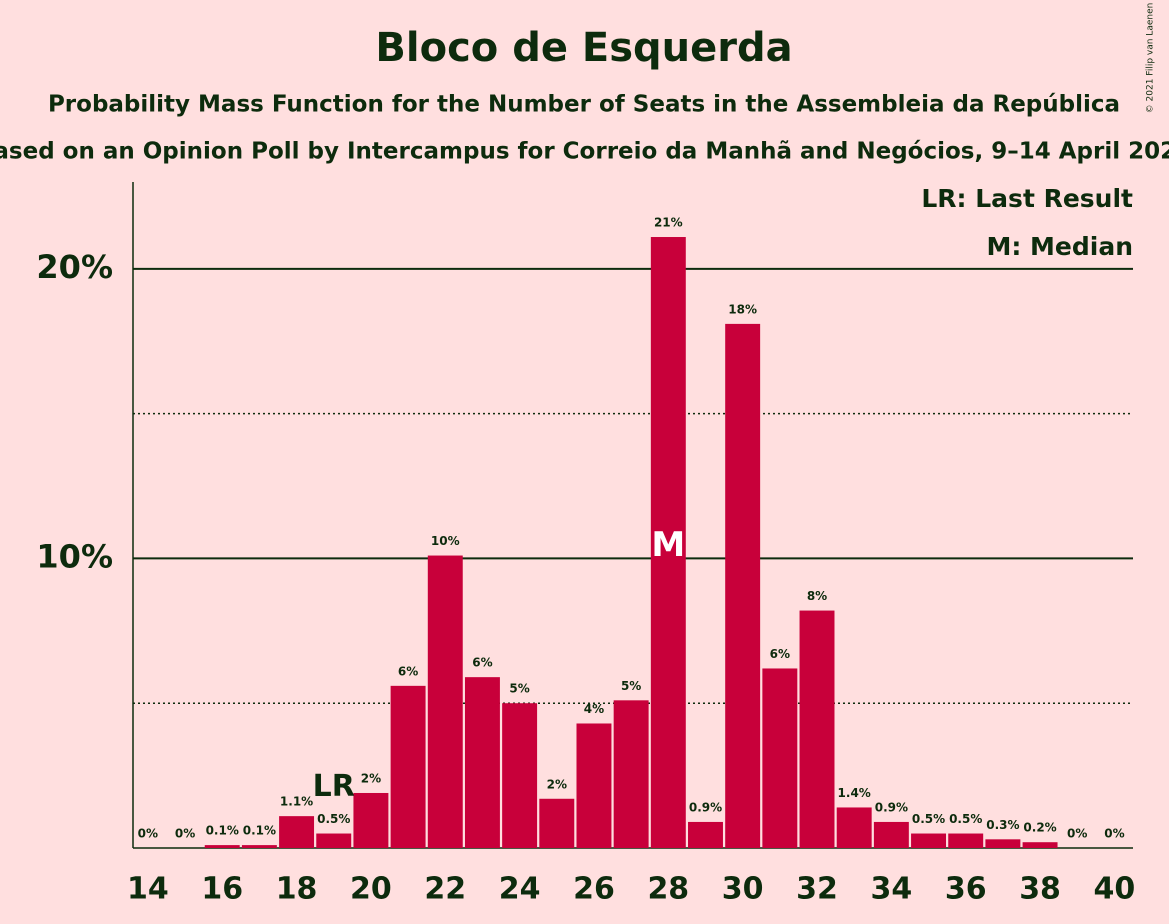 Image resolution: width=1169 pixels, height=924 pixels. I want to click on x-tick-label: 18, so click(297, 889).